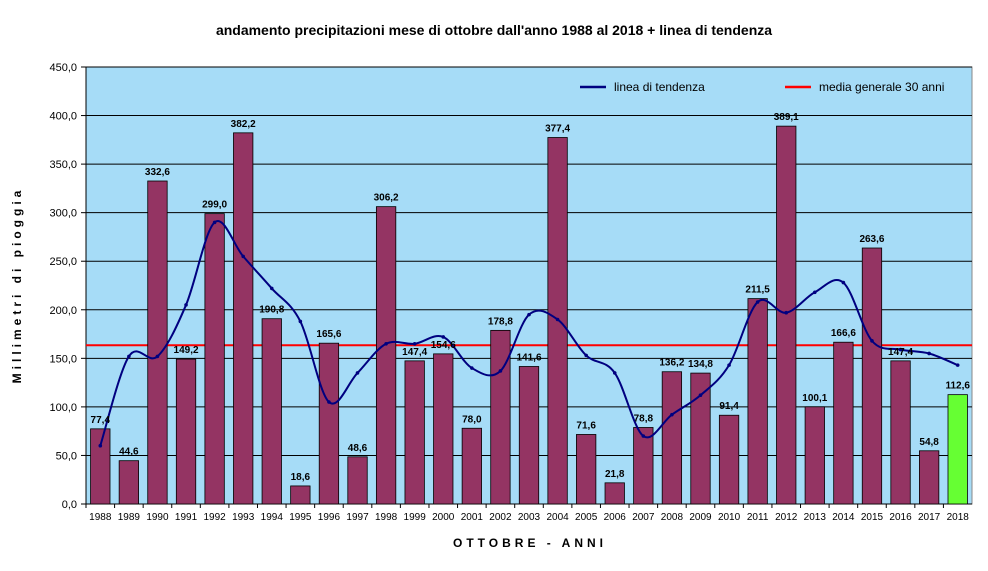 This screenshot has width=988, height=571. I want to click on bar-data-label: 166,6, so click(843, 333).